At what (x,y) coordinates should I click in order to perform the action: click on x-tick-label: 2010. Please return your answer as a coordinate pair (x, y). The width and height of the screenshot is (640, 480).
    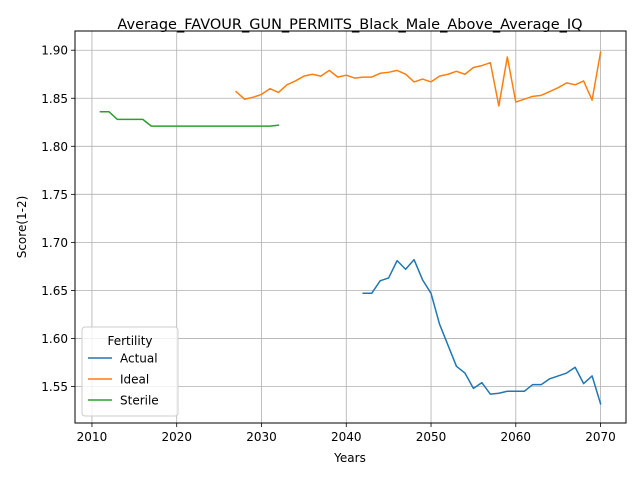
    Looking at the image, I should click on (92, 437).